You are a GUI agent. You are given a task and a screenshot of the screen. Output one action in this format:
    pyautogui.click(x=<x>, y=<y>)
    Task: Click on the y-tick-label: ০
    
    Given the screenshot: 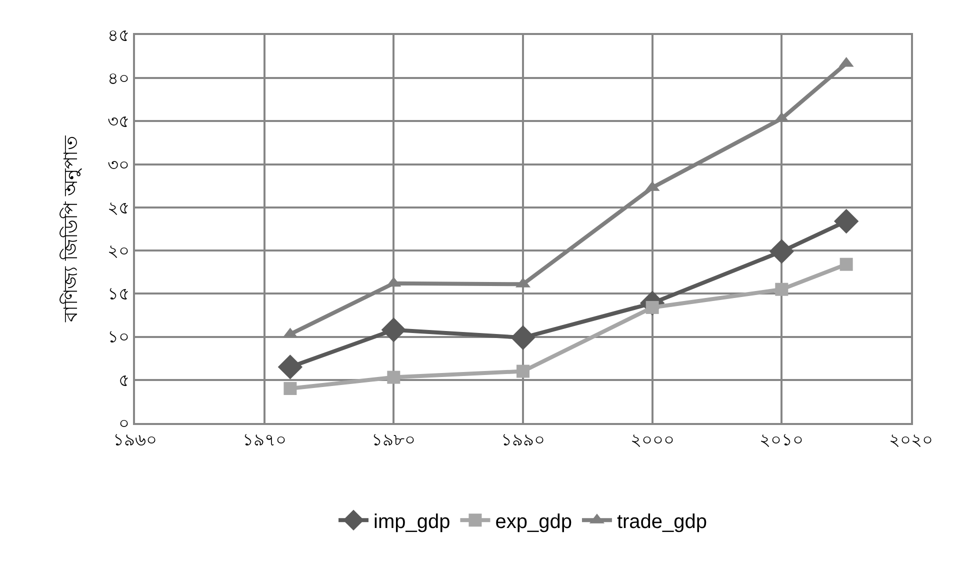 What is the action you would take?
    pyautogui.click(x=124, y=423)
    